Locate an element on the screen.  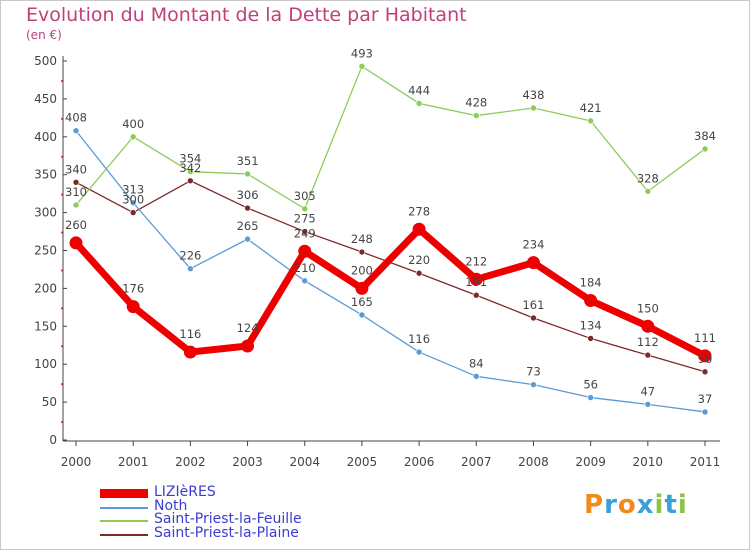
legend-label: Saint-Priest-la-Plaine is located at coordinates (226, 532).